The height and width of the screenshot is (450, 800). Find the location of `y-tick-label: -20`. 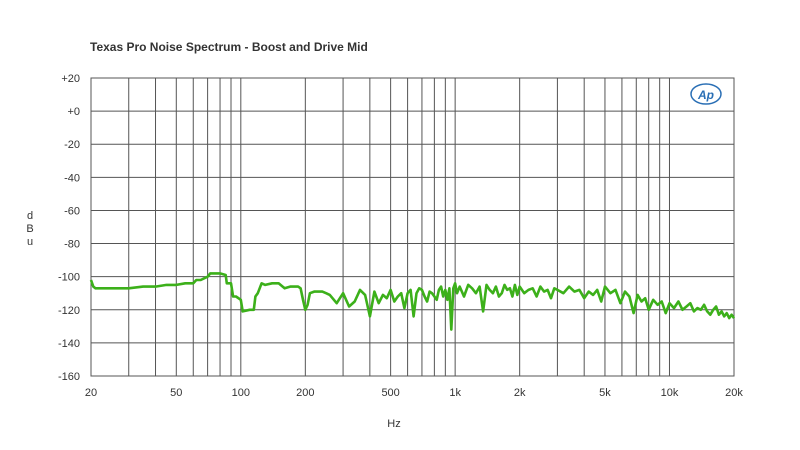

y-tick-label: -20 is located at coordinates (72, 145).